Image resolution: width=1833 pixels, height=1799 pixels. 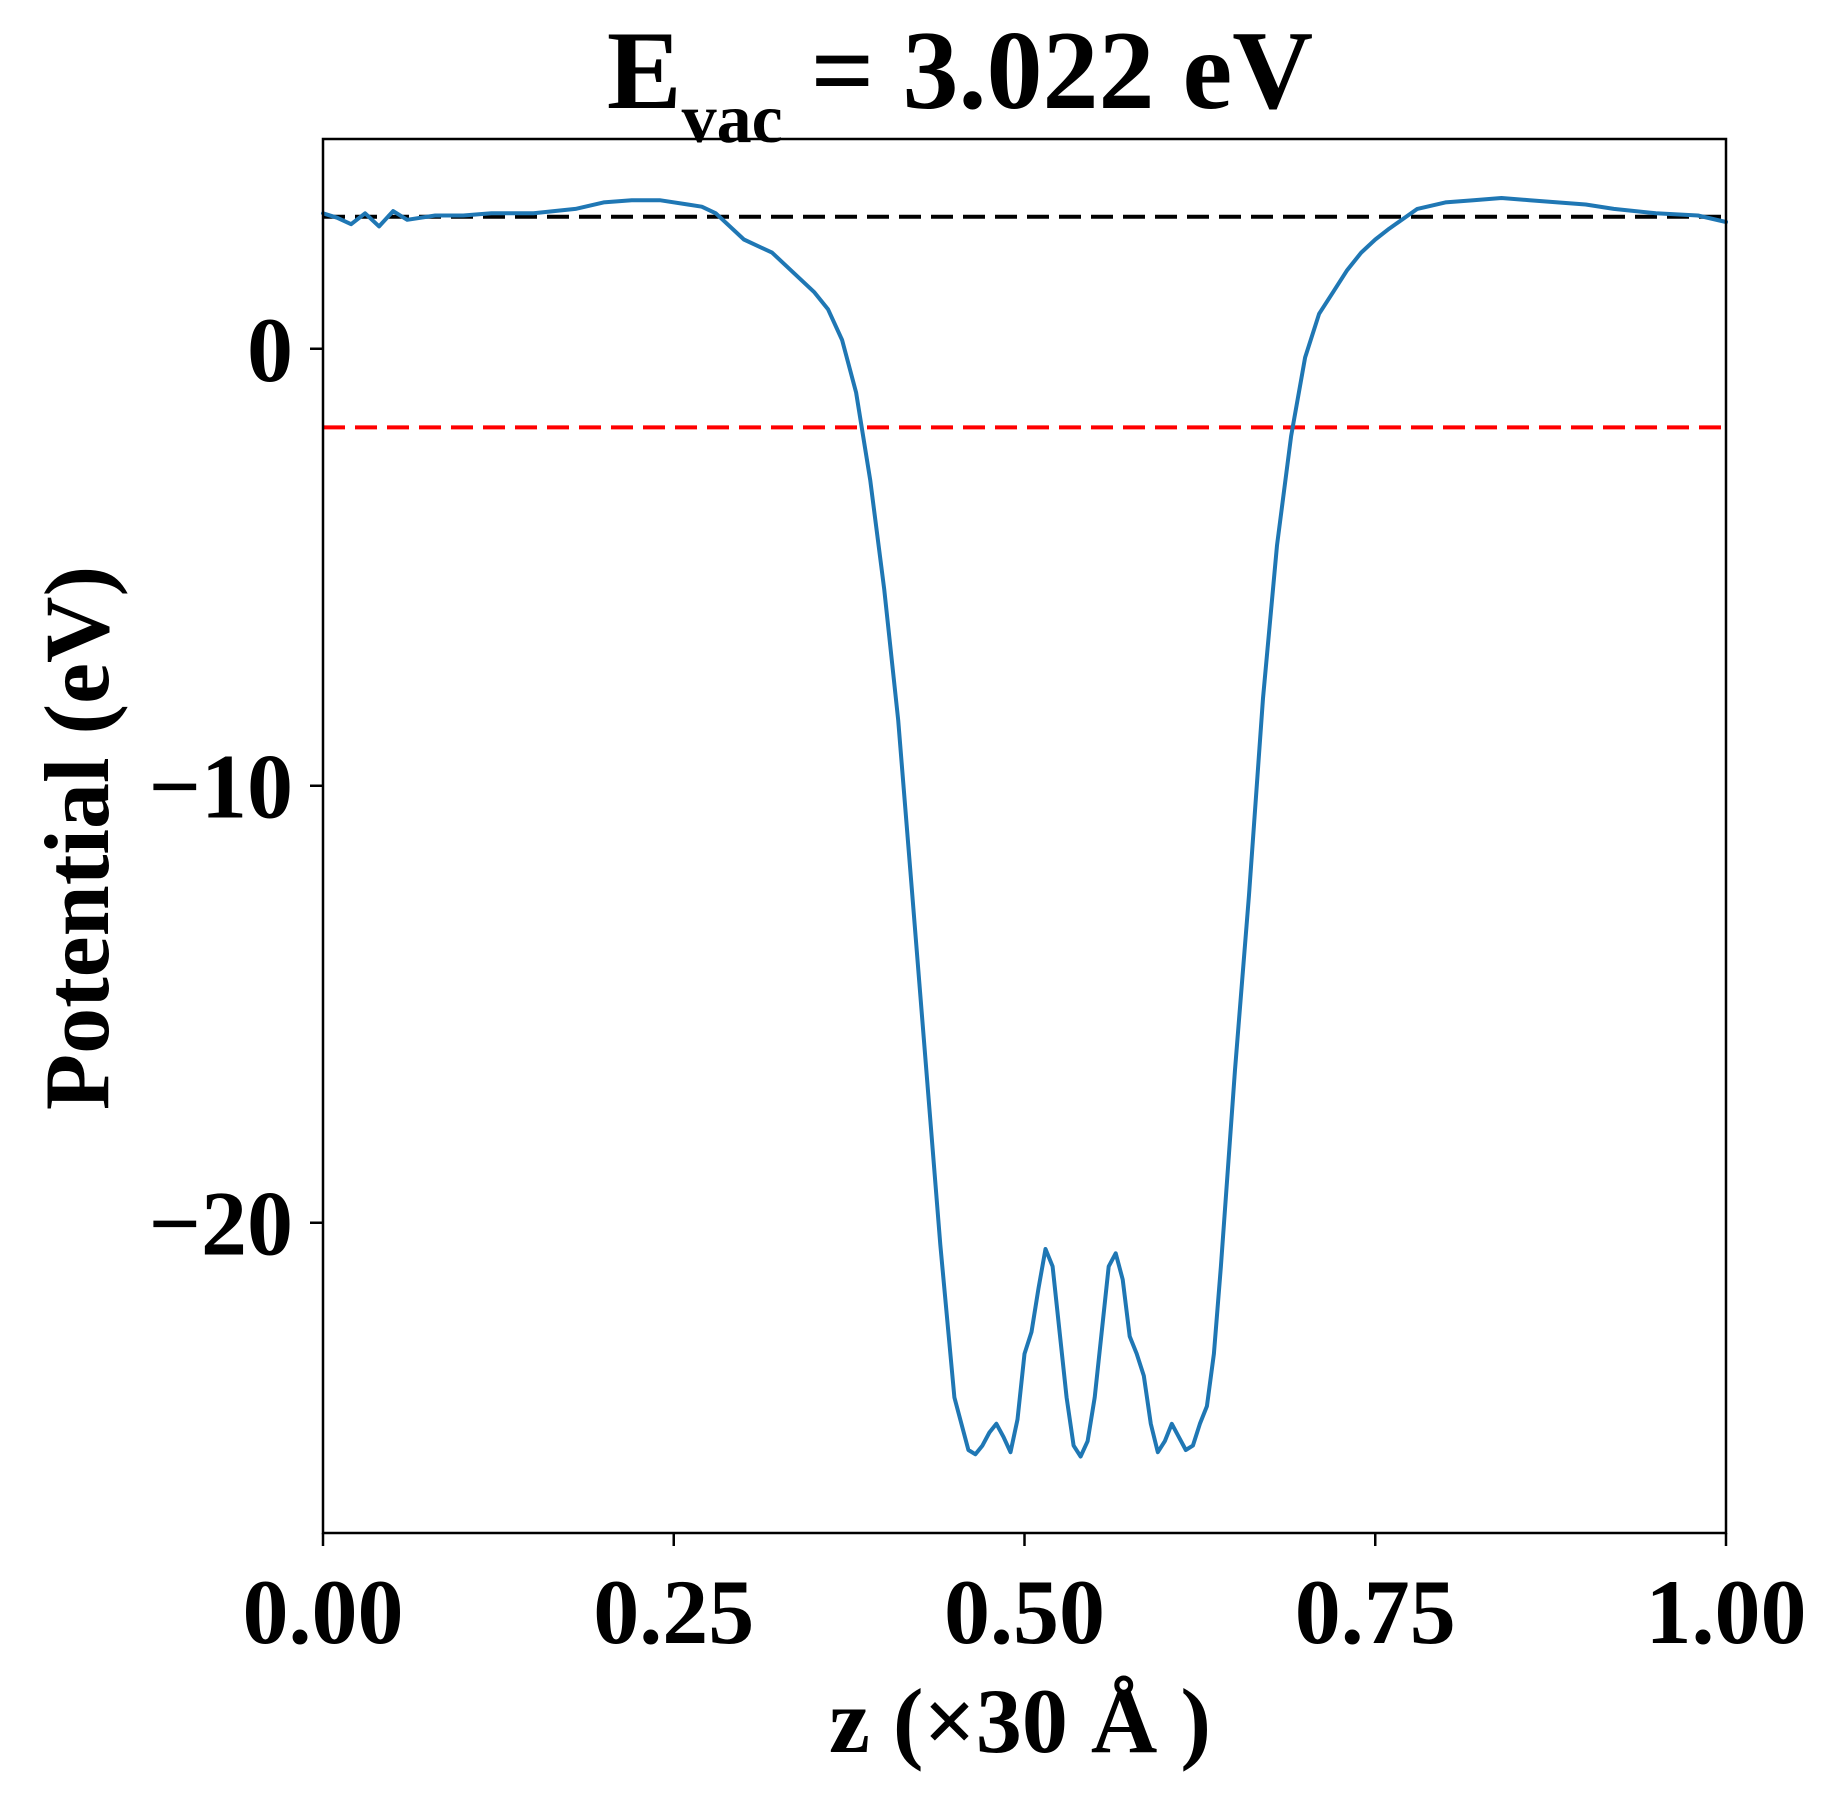 I want to click on x-tick-label: 0.25, so click(x=673, y=1612).